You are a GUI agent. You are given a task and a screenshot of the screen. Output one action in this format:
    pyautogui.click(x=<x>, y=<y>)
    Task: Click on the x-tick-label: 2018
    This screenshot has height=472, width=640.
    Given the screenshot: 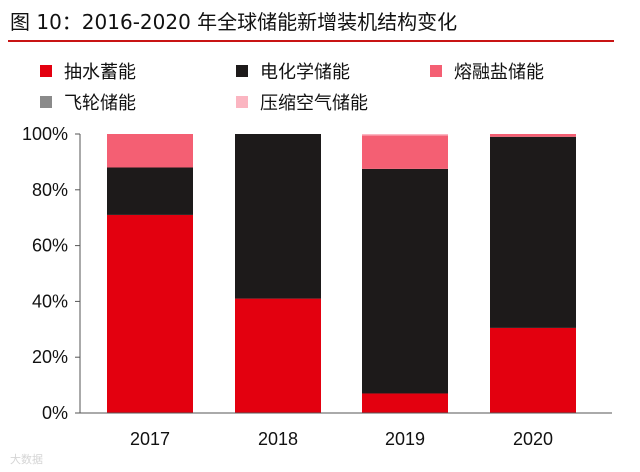 What is the action you would take?
    pyautogui.click(x=278, y=439)
    